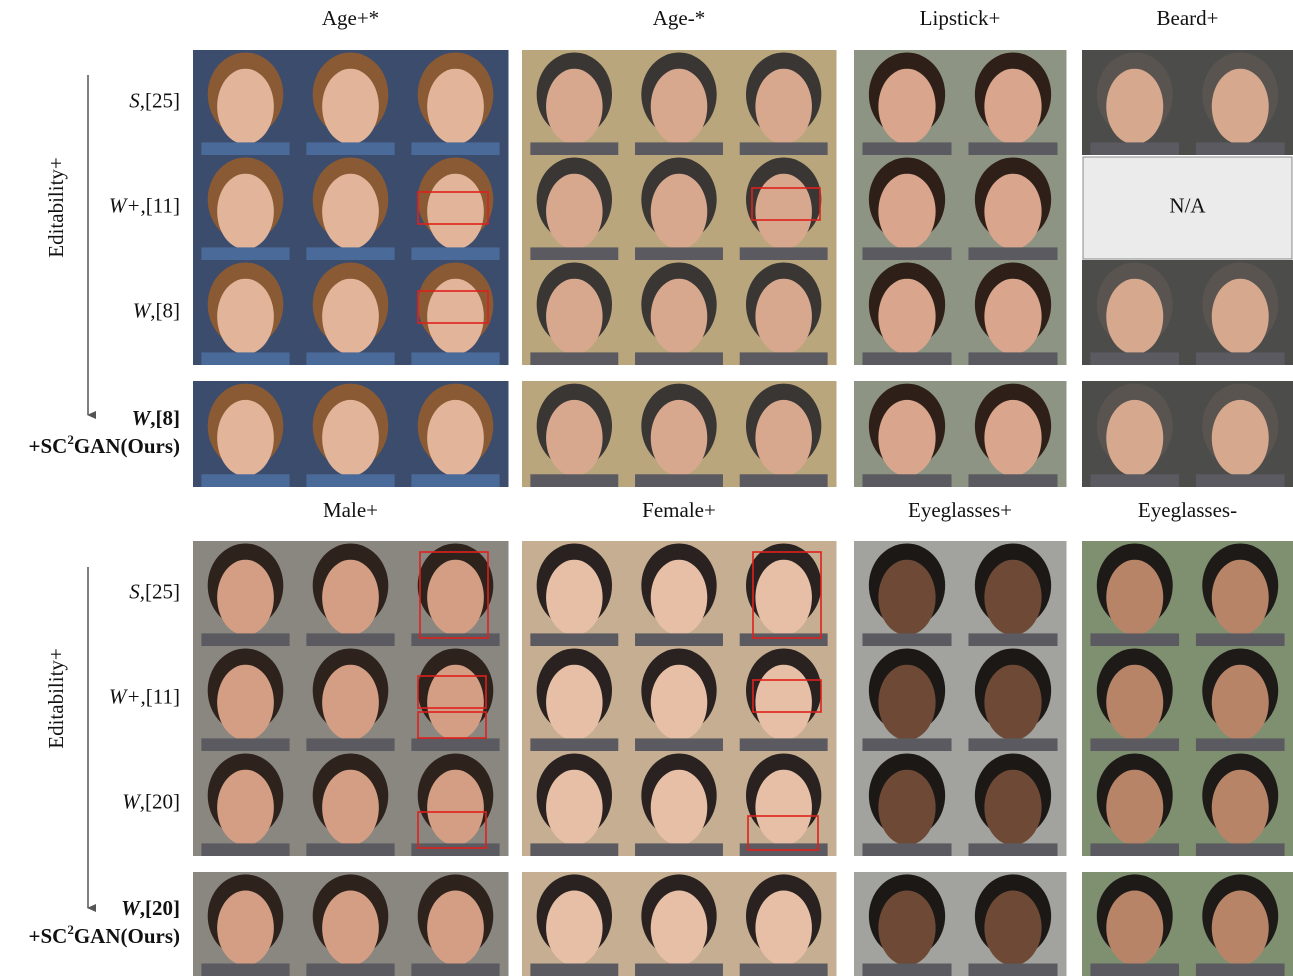 Image resolution: width=1293 pixels, height=976 pixels. I want to click on row-label: W,[8], so click(156, 310).